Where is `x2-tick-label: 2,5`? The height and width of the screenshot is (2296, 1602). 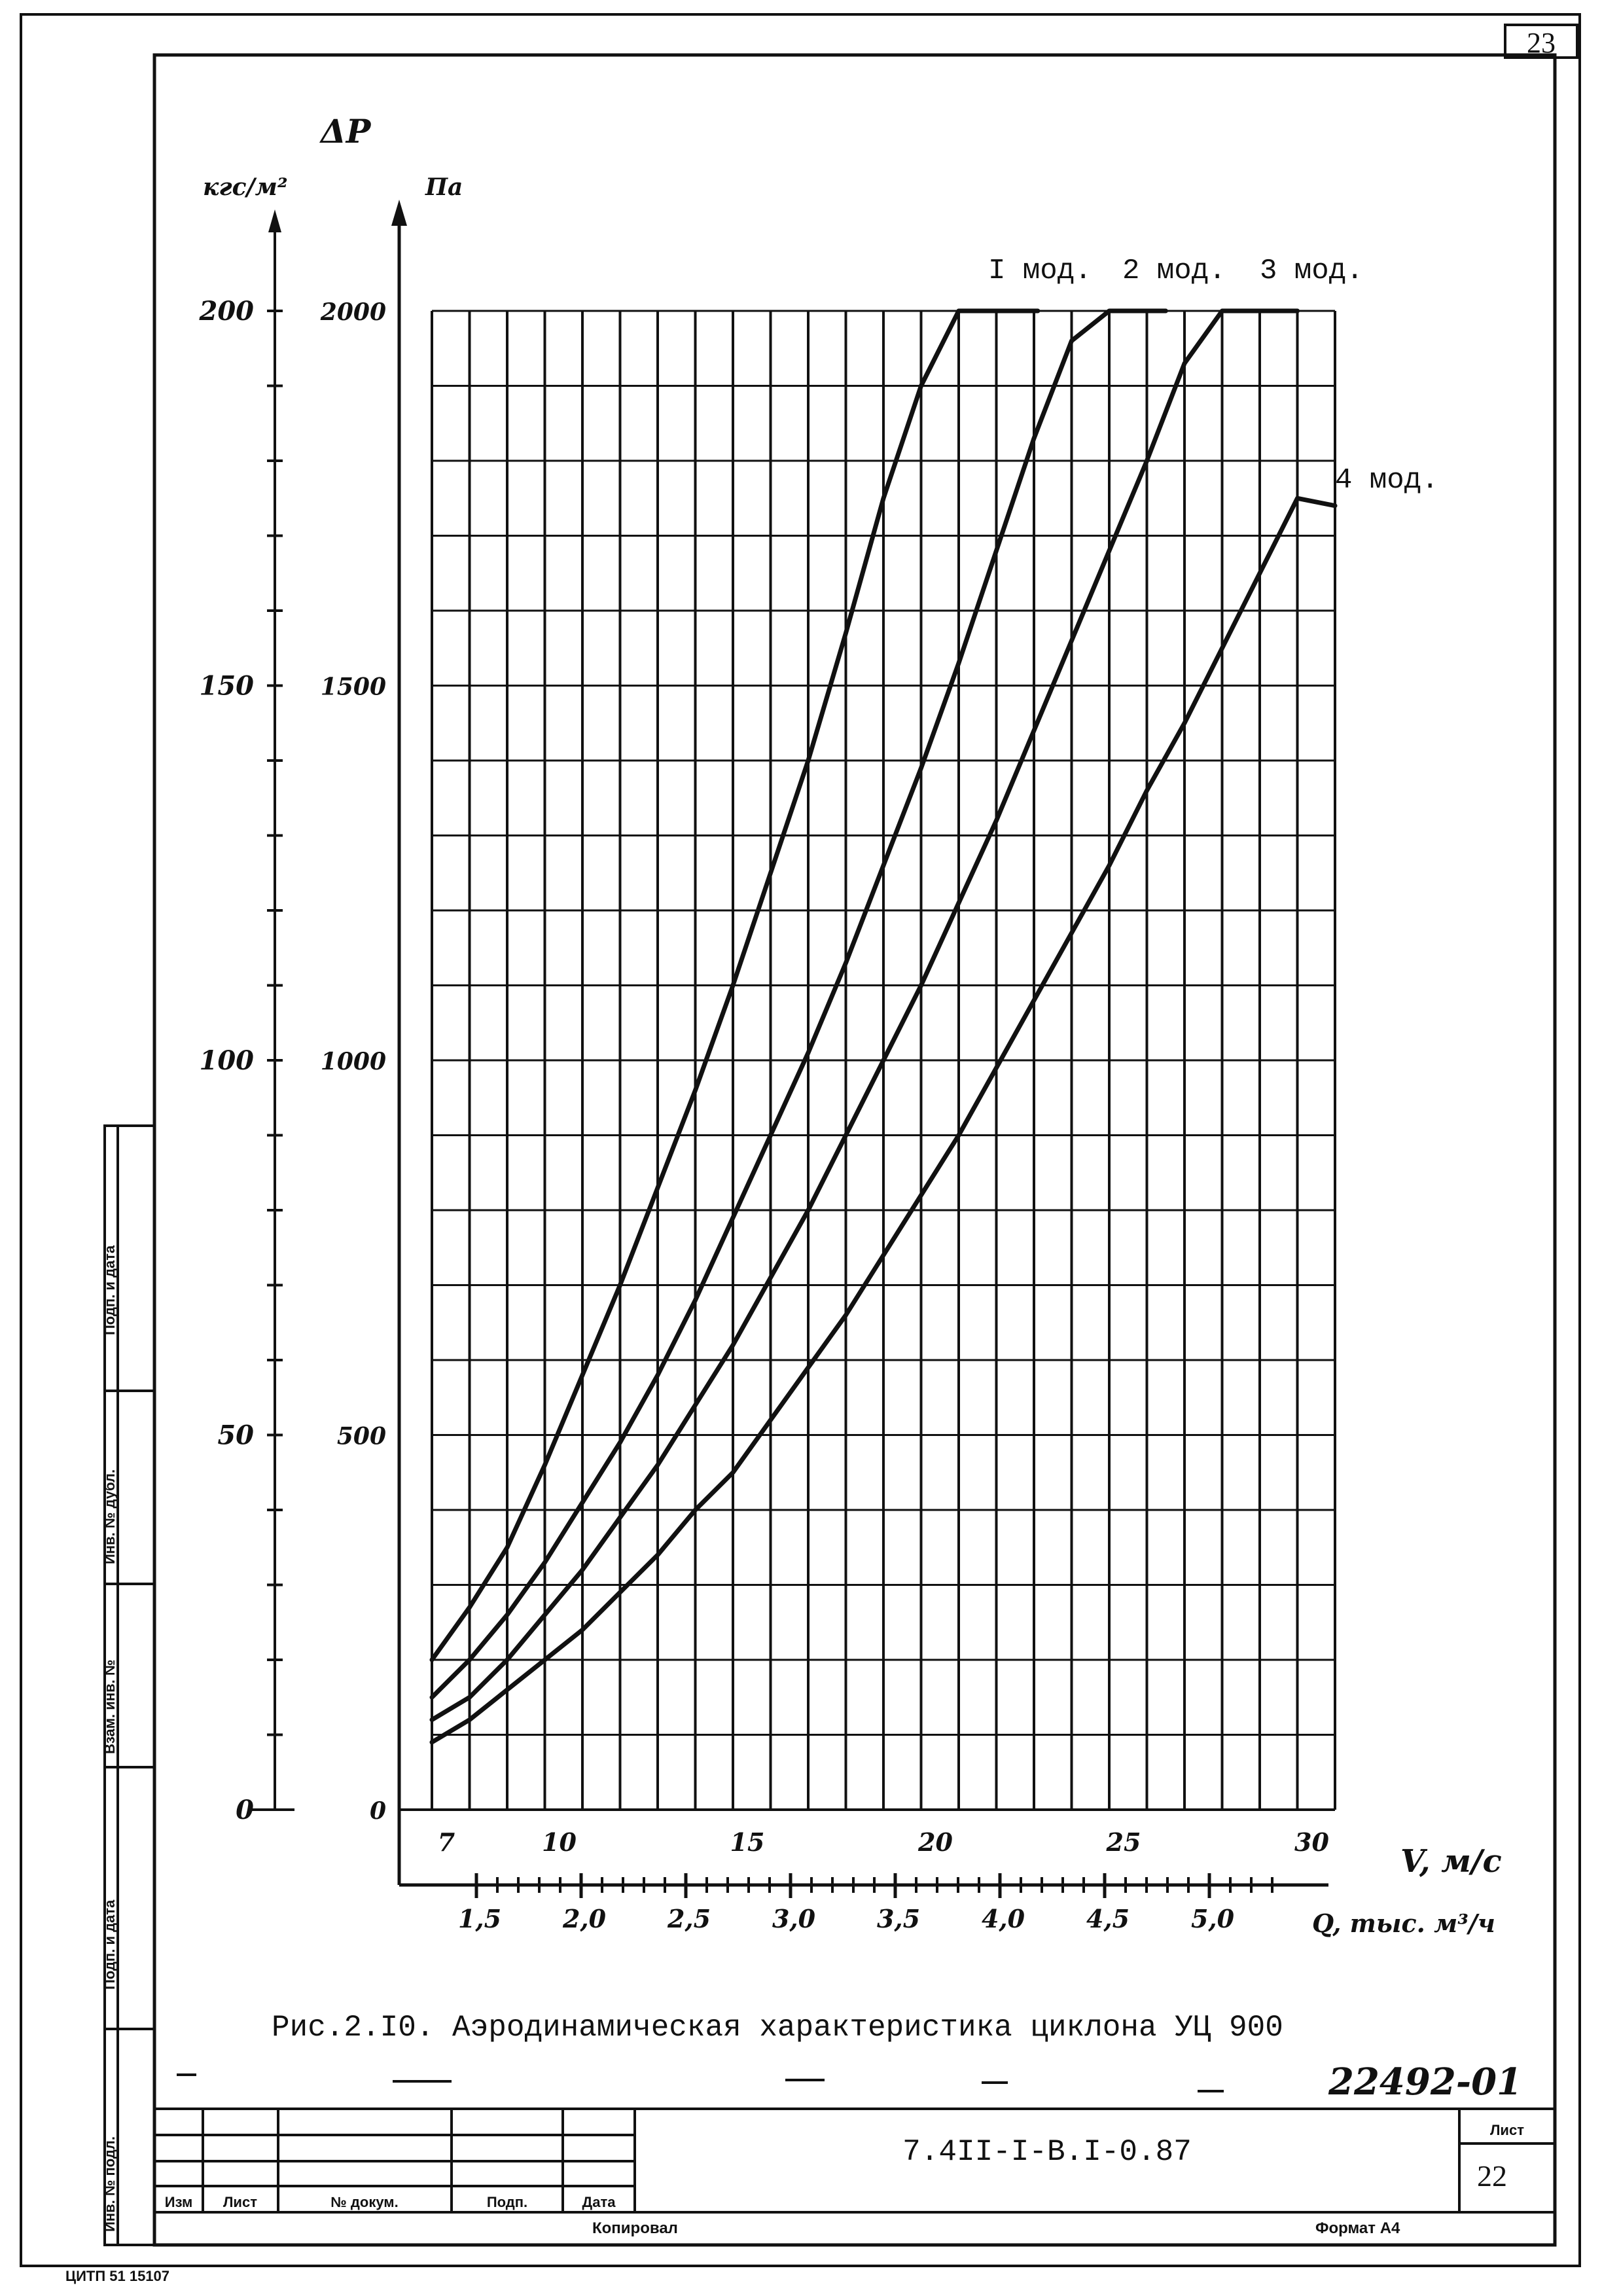
x2-tick-label: 2,5 is located at coordinates (689, 1918).